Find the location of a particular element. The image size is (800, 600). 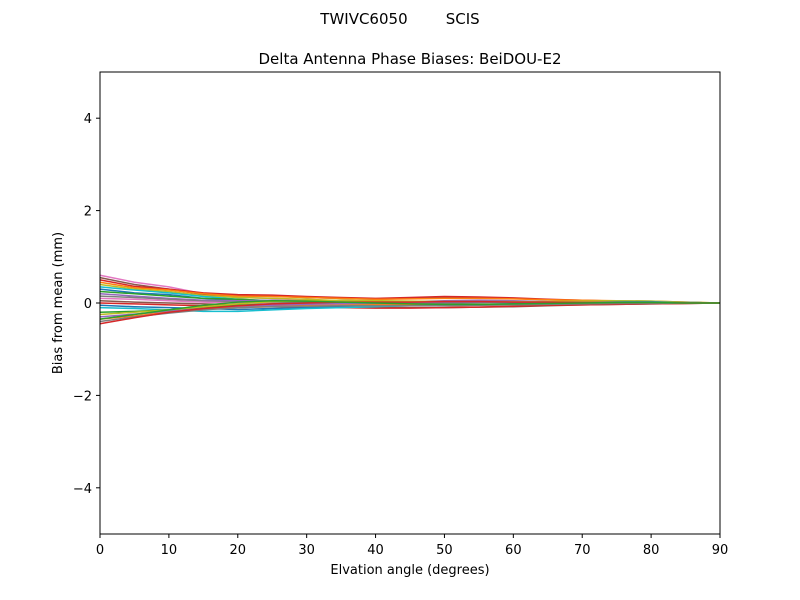

x-tick-label: 60 is located at coordinates (513, 550).